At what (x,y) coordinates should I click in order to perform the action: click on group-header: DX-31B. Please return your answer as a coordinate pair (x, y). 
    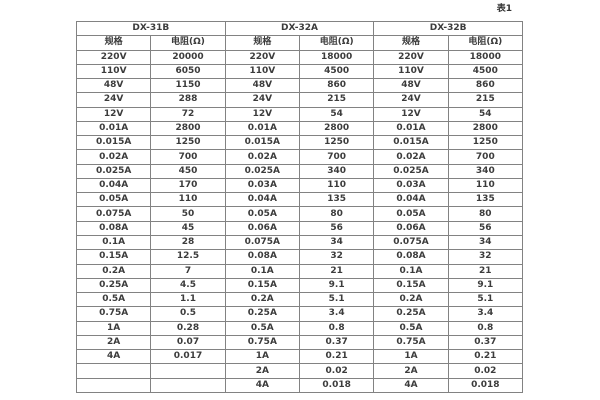
    Looking at the image, I should click on (151, 28).